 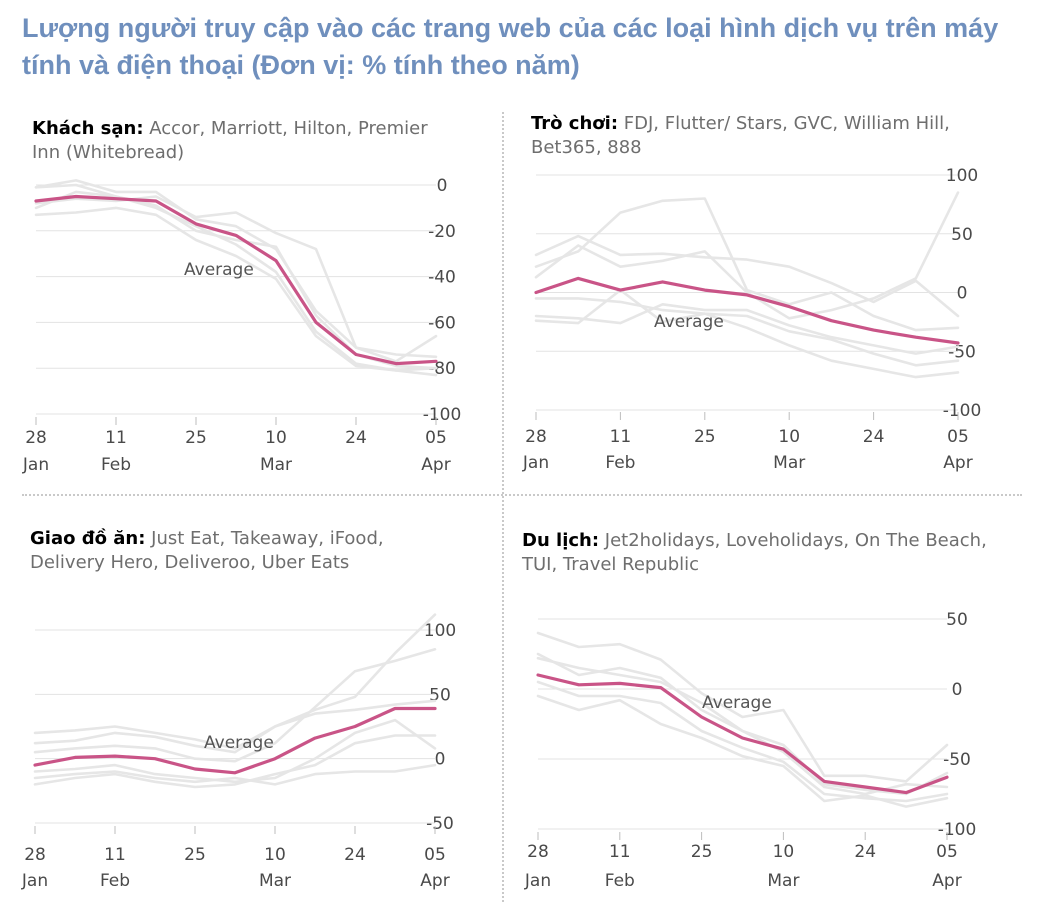 I want to click on food-delivery-x-tick-month: Jan, so click(x=34, y=881).